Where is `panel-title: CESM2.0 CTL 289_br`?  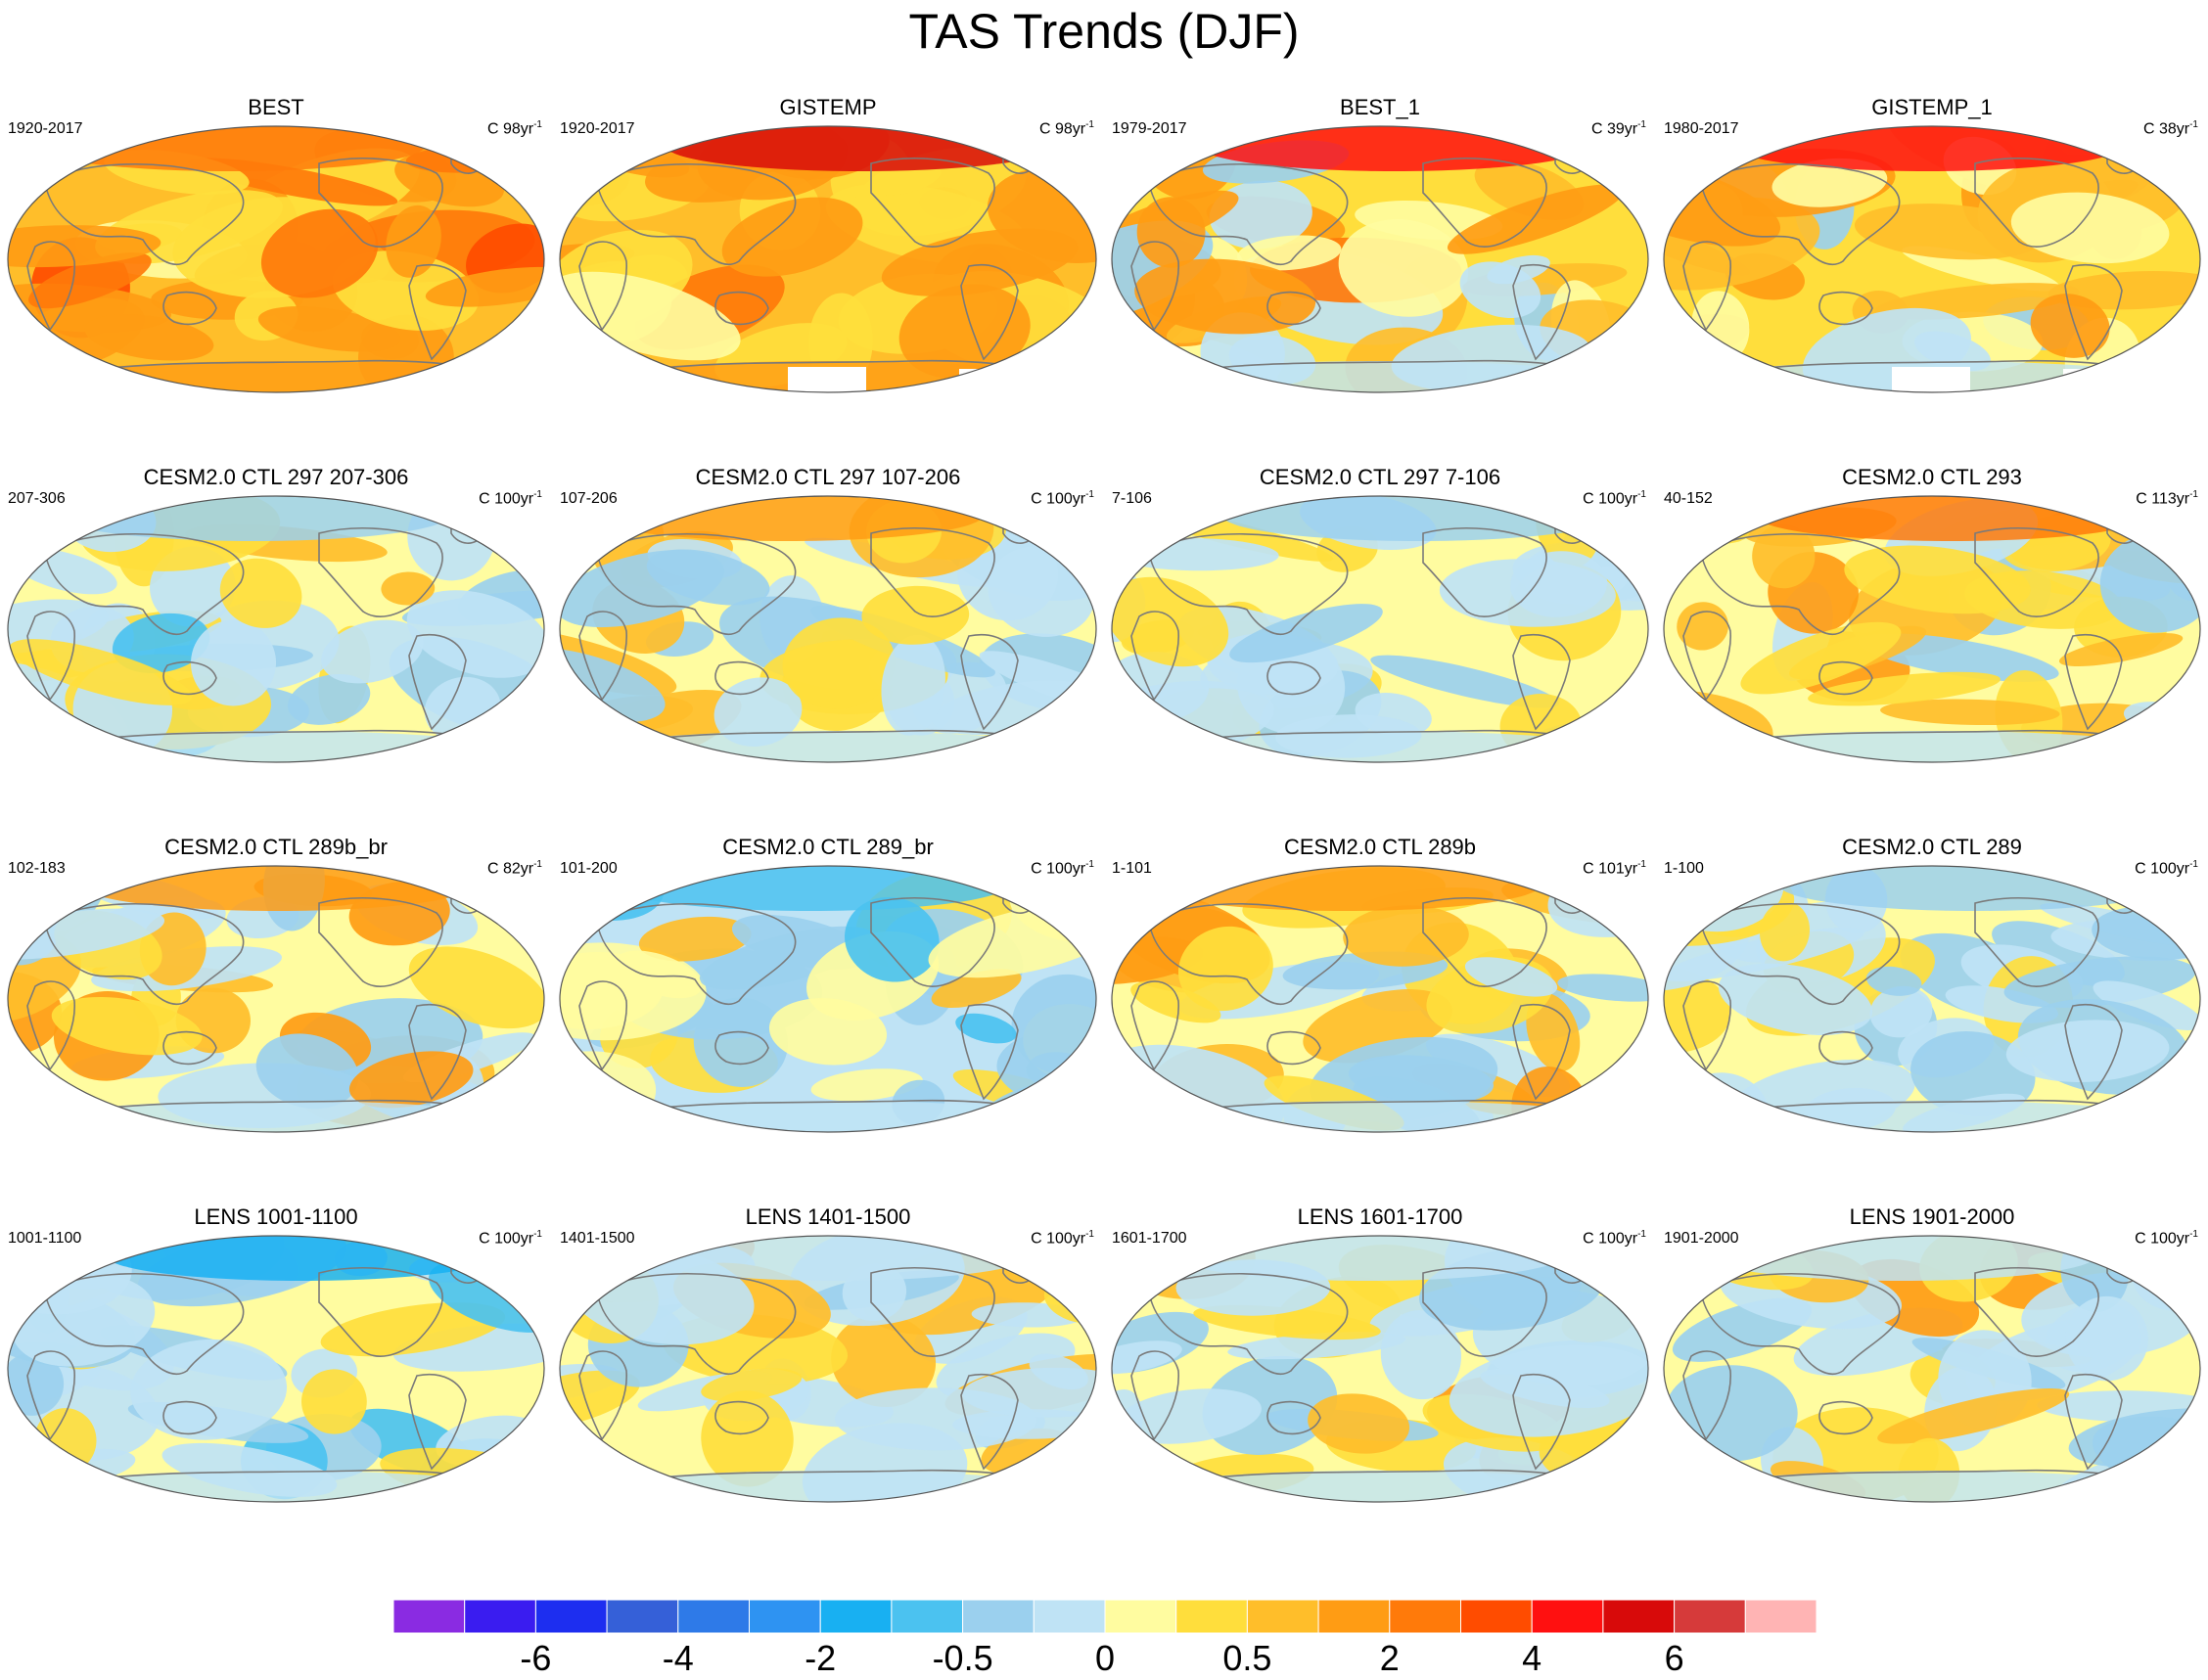 panel-title: CESM2.0 CTL 289_br is located at coordinates (828, 847).